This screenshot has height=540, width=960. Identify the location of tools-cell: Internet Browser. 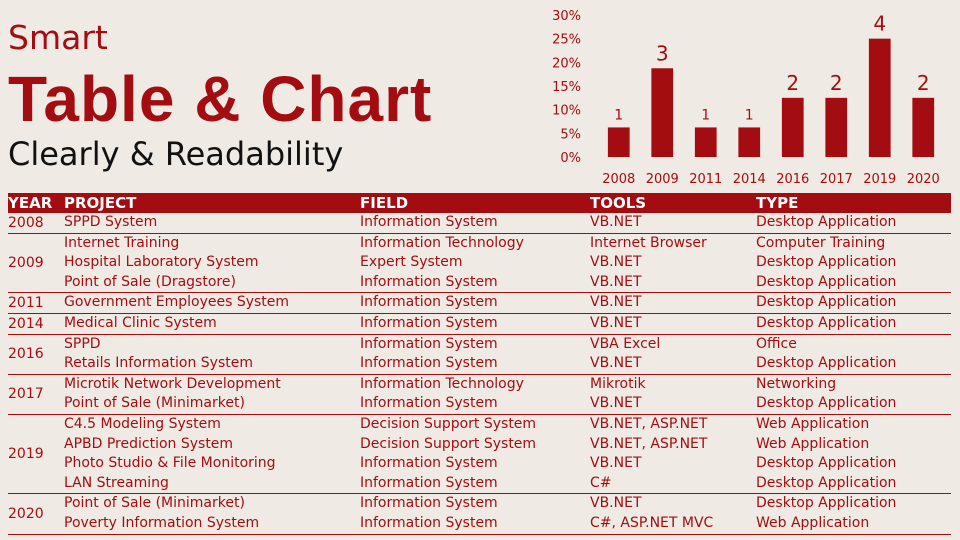
(648, 242).